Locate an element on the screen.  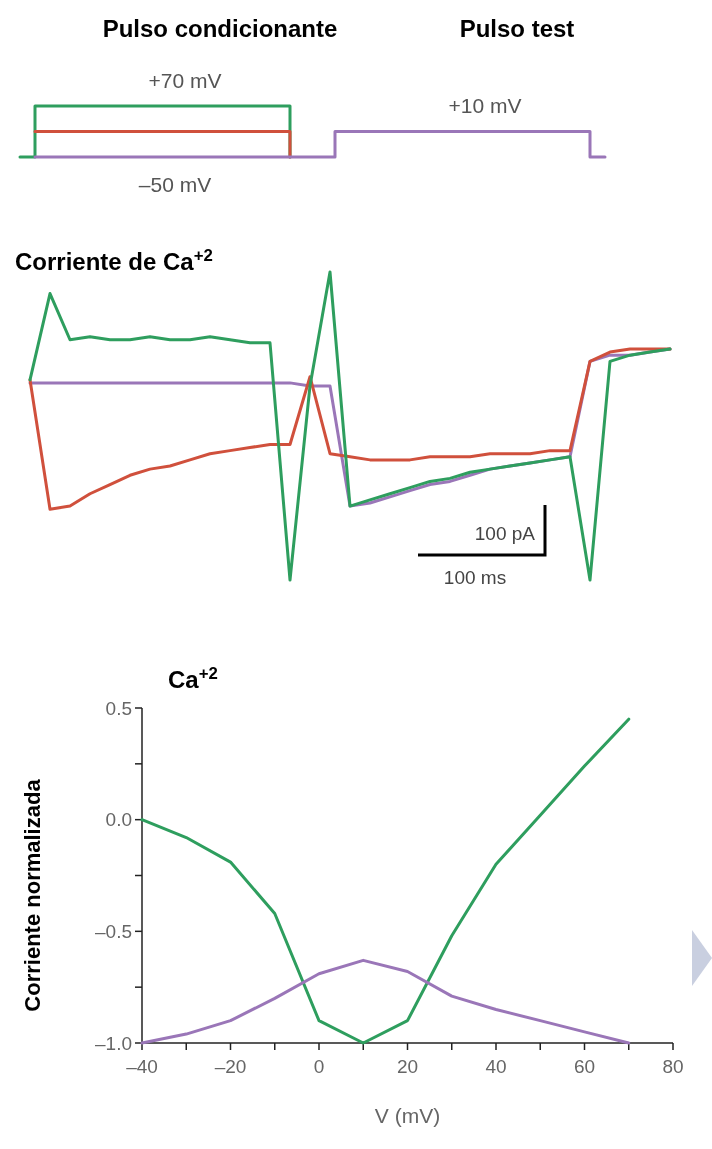
x-tick-label: 0 is located at coordinates (319, 1066).